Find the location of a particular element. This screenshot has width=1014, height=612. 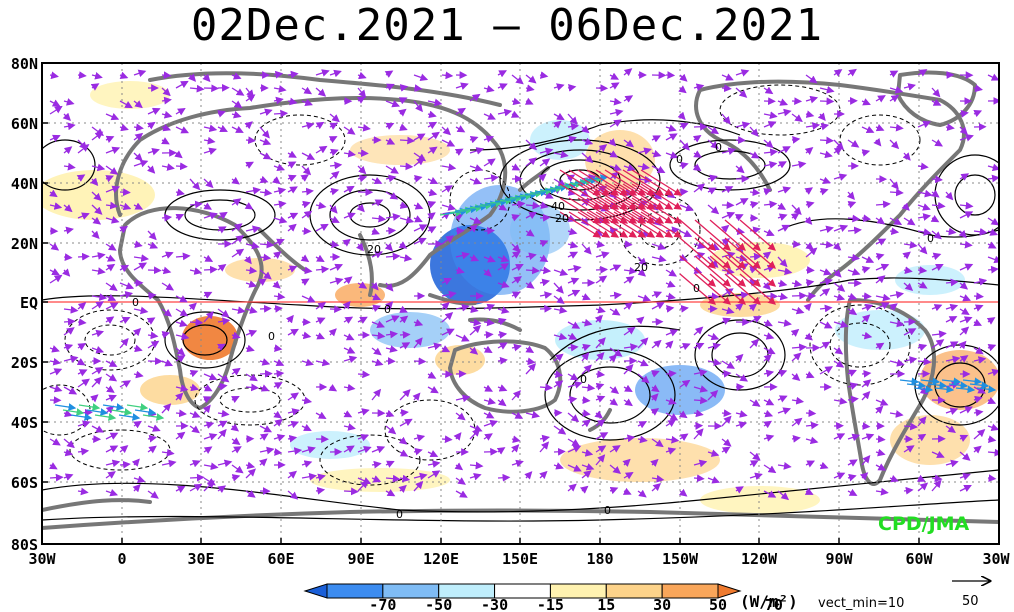

lat-label: 40S is located at coordinates (24, 423).